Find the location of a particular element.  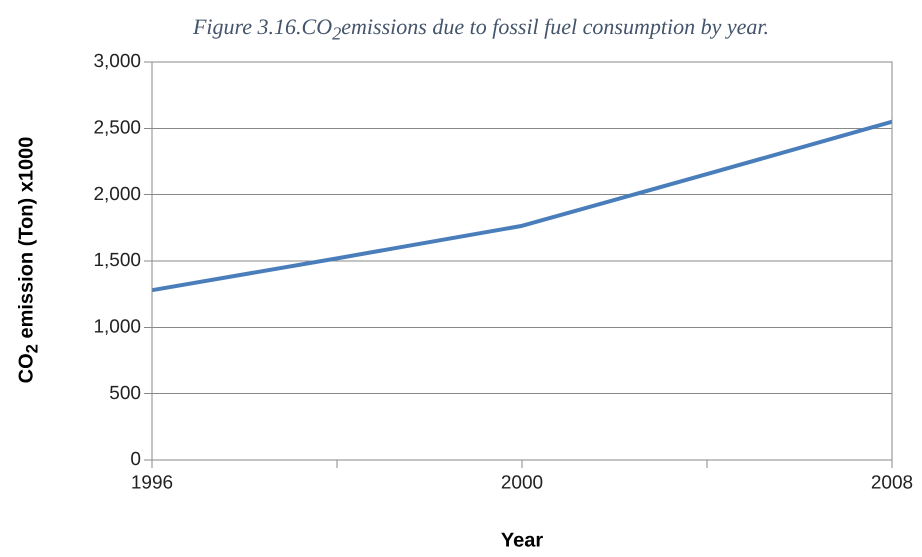

y-tick-label: 2,500 is located at coordinates (117, 128).